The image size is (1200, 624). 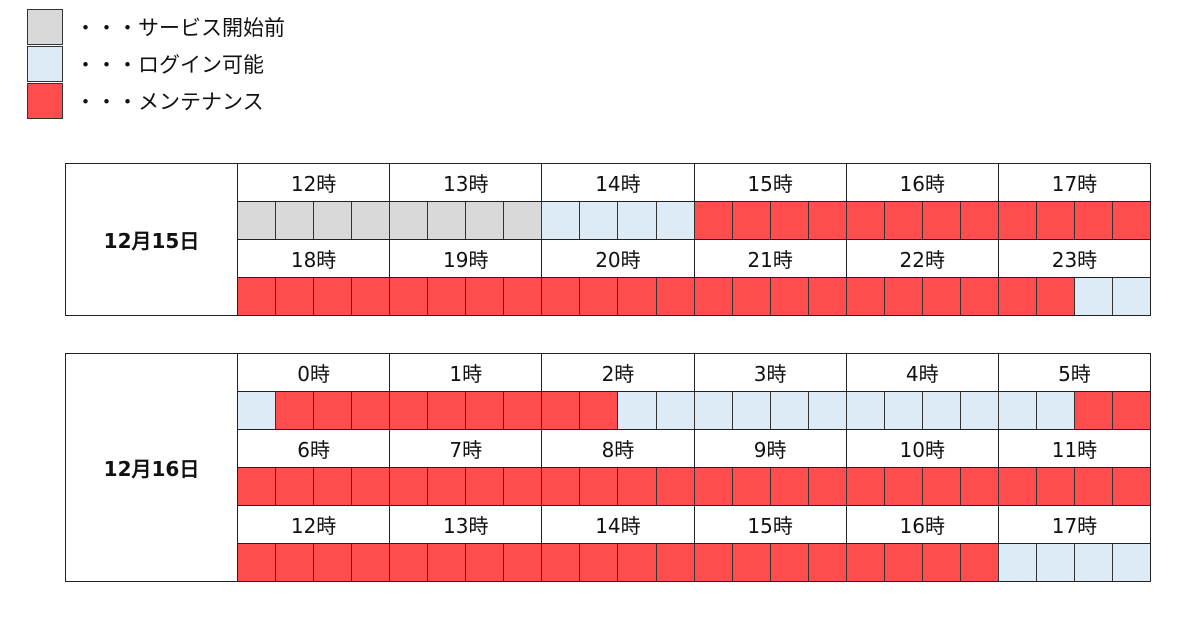 What do you see at coordinates (923, 372) in the screenshot?
I see `hour-label: 4時` at bounding box center [923, 372].